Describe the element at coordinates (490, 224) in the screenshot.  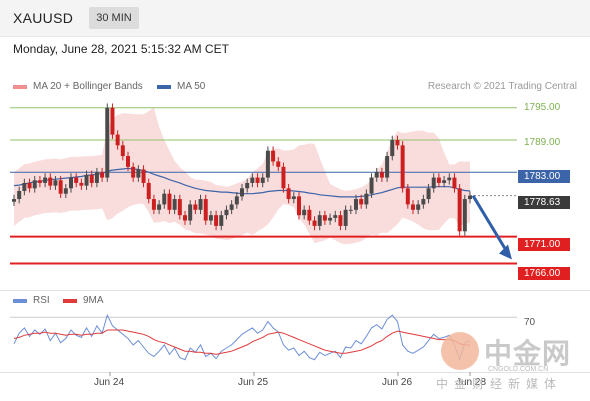
I see `forecast-arrow-shaft` at that location.